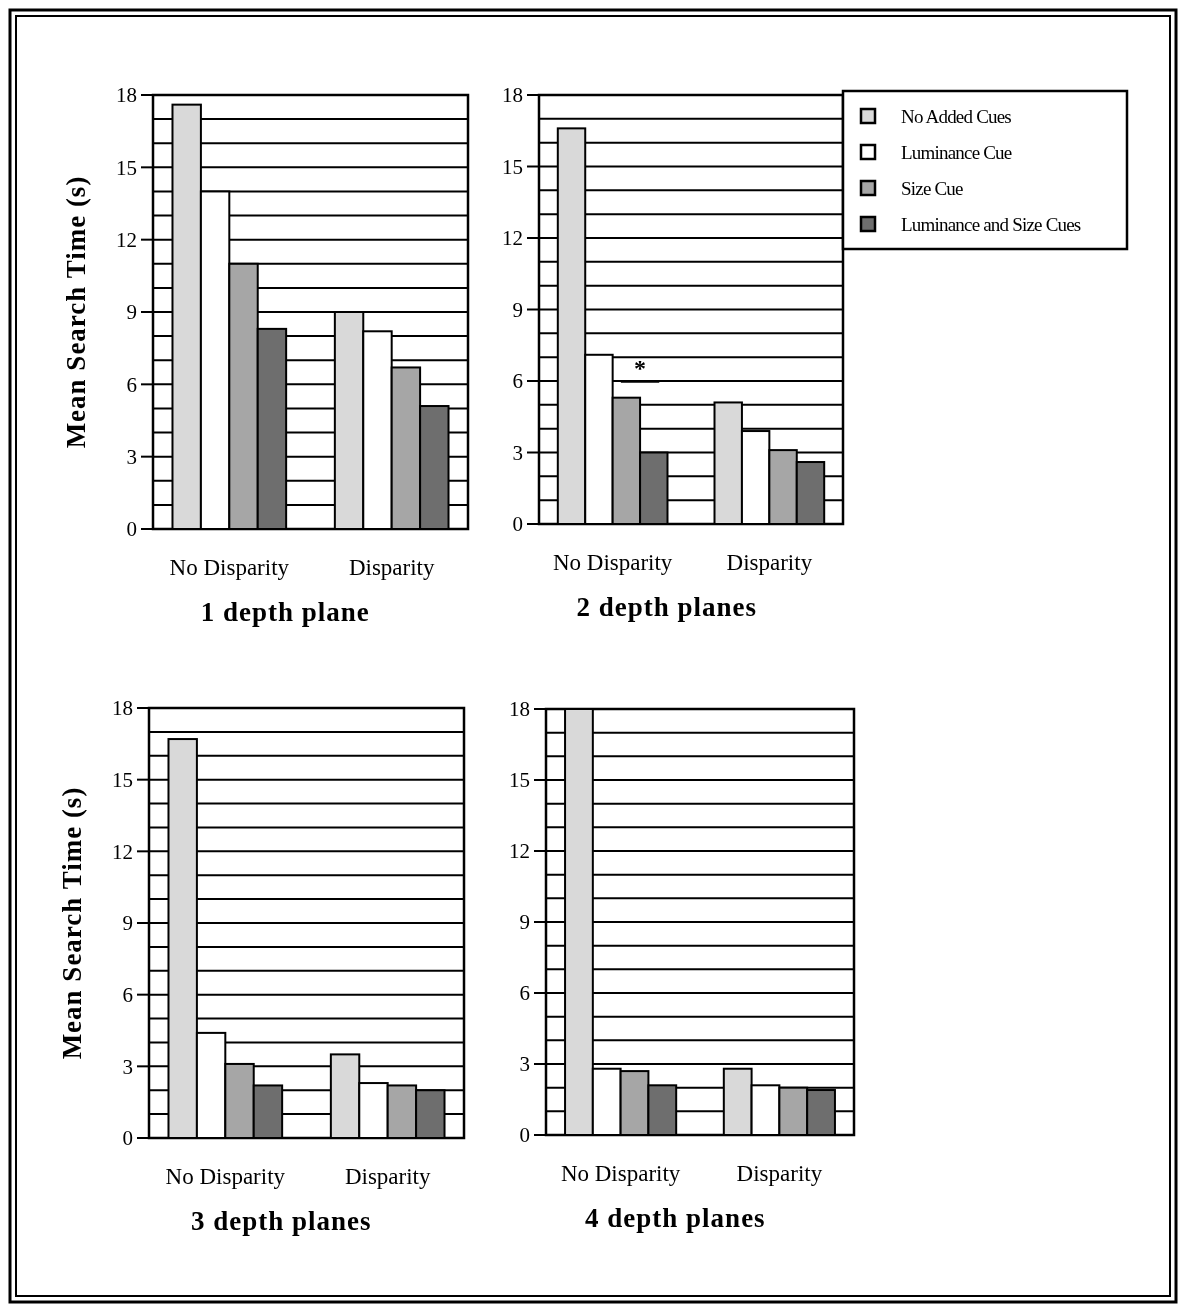  Describe the element at coordinates (675, 1218) in the screenshot. I see `text: 4 depth planes` at that location.